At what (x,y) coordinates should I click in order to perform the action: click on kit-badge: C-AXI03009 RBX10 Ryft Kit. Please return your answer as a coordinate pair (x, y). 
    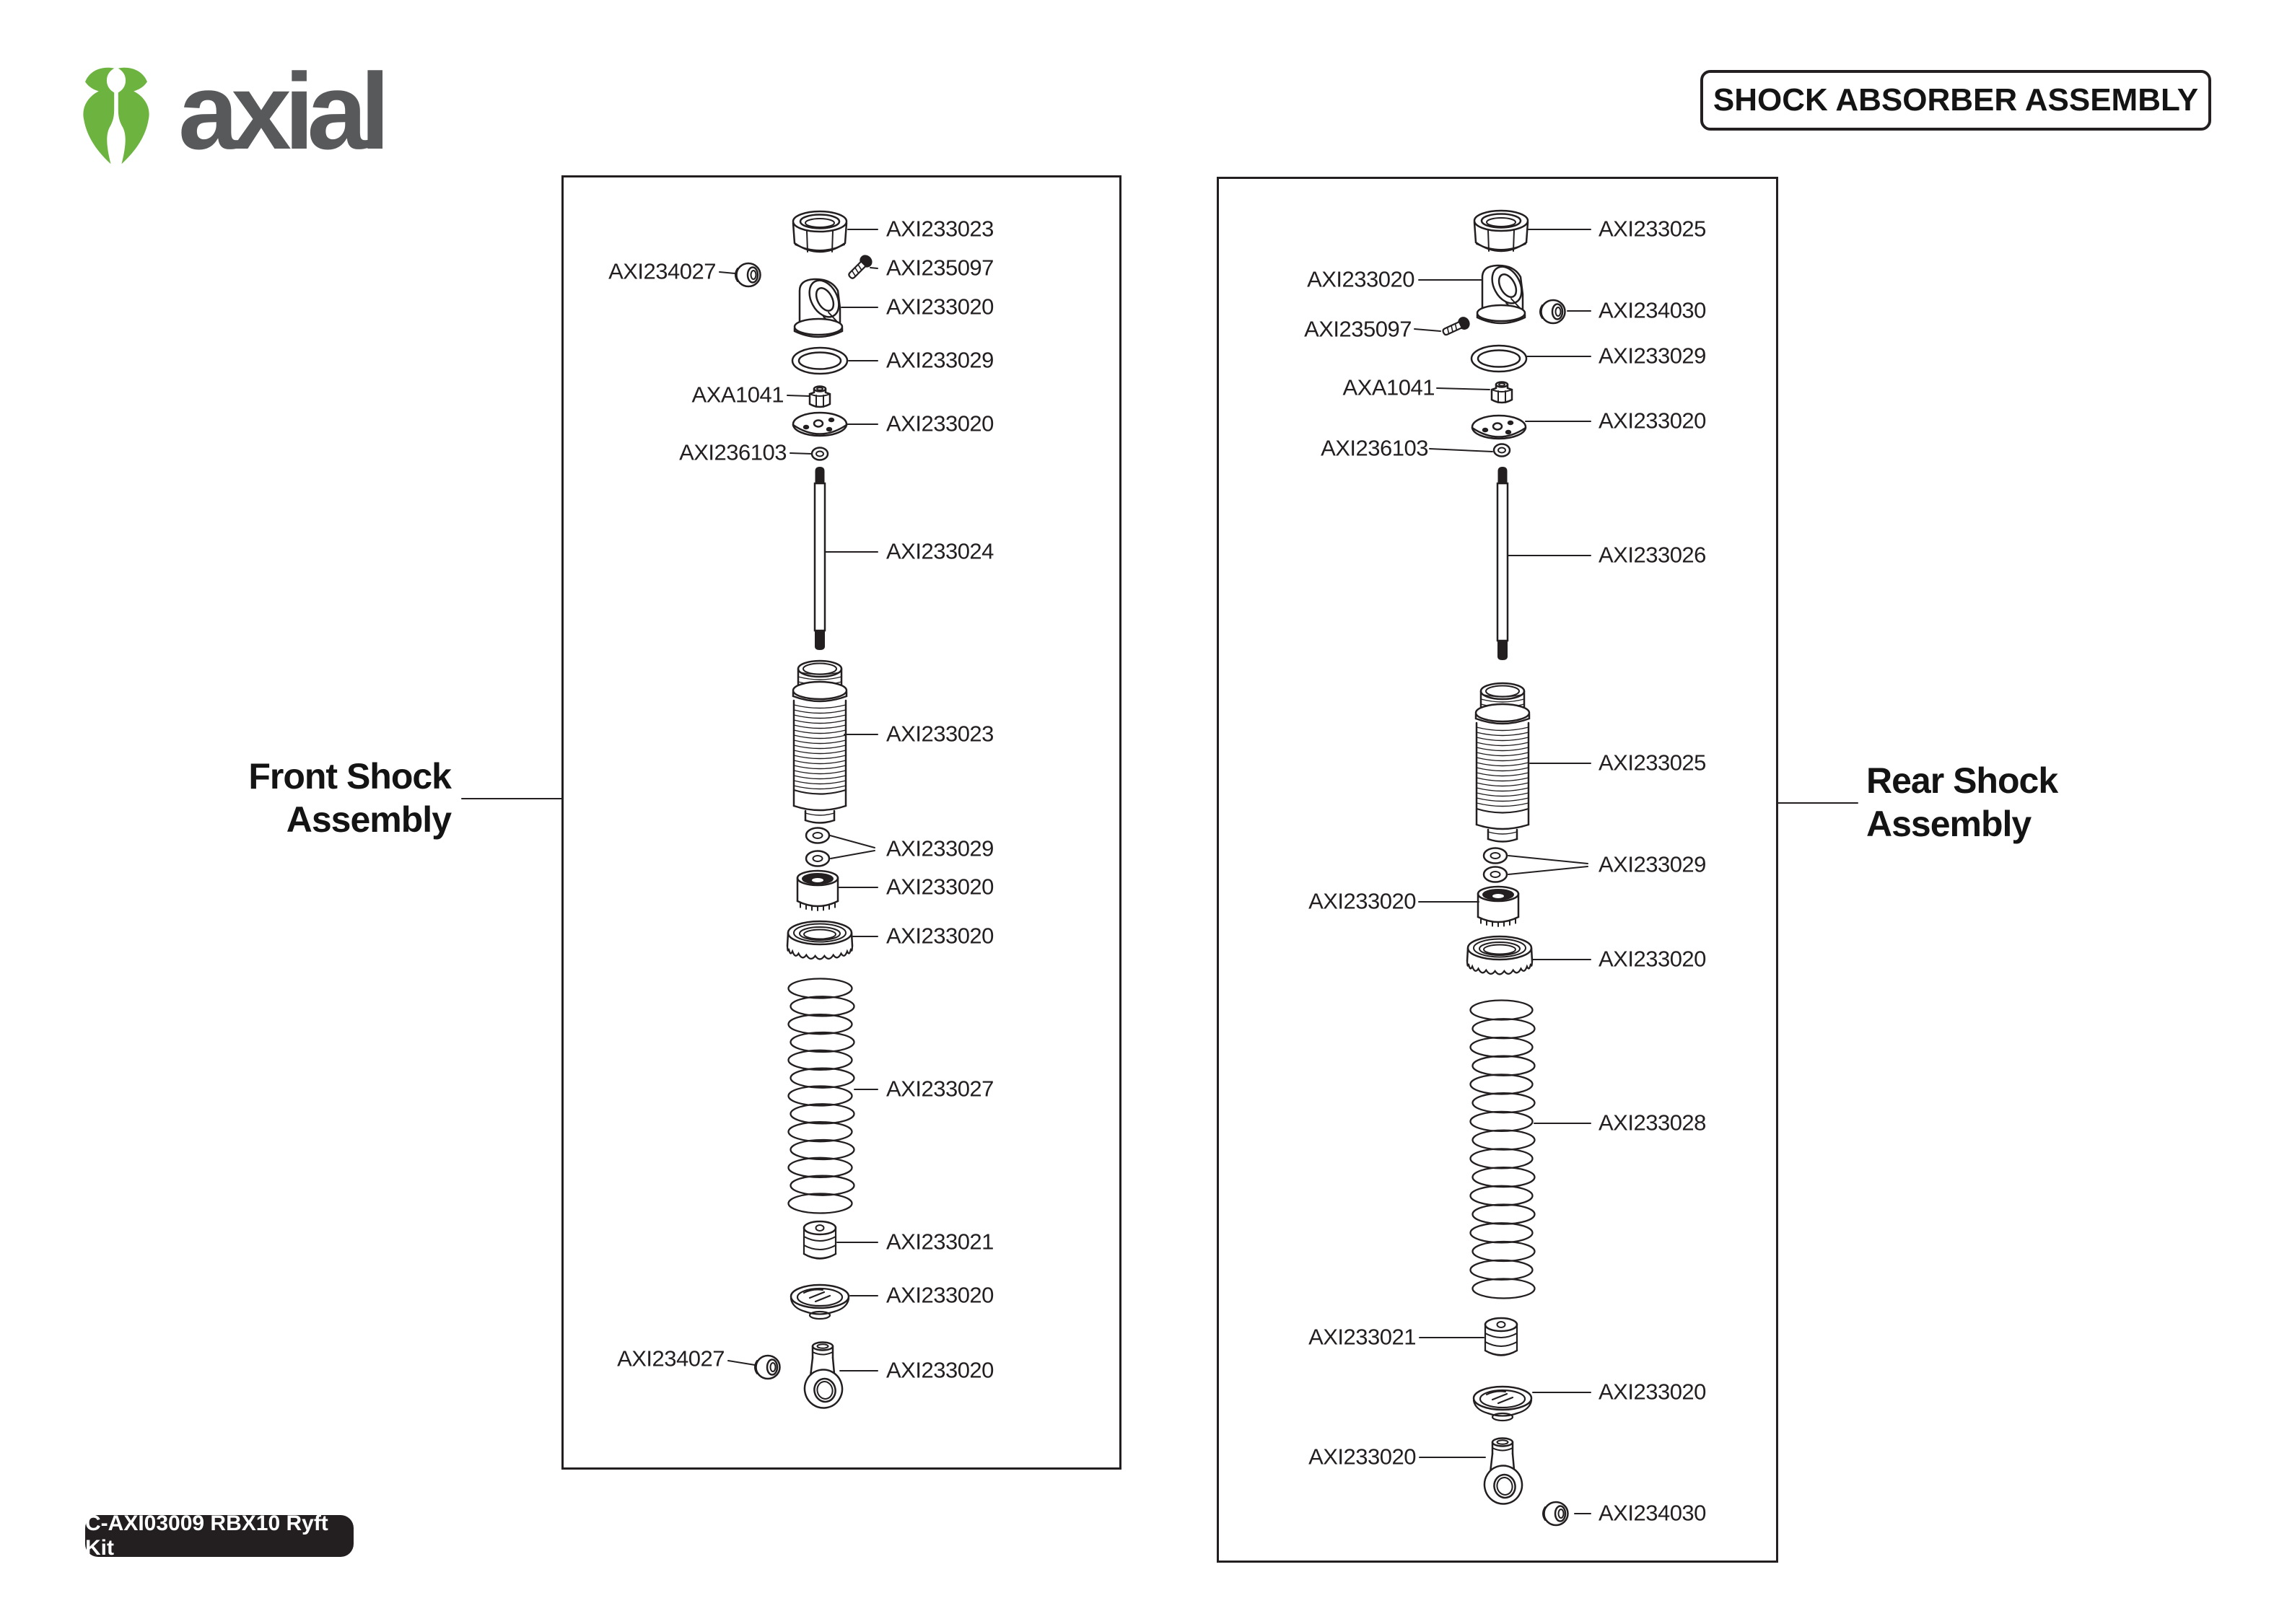
    Looking at the image, I should click on (219, 1535).